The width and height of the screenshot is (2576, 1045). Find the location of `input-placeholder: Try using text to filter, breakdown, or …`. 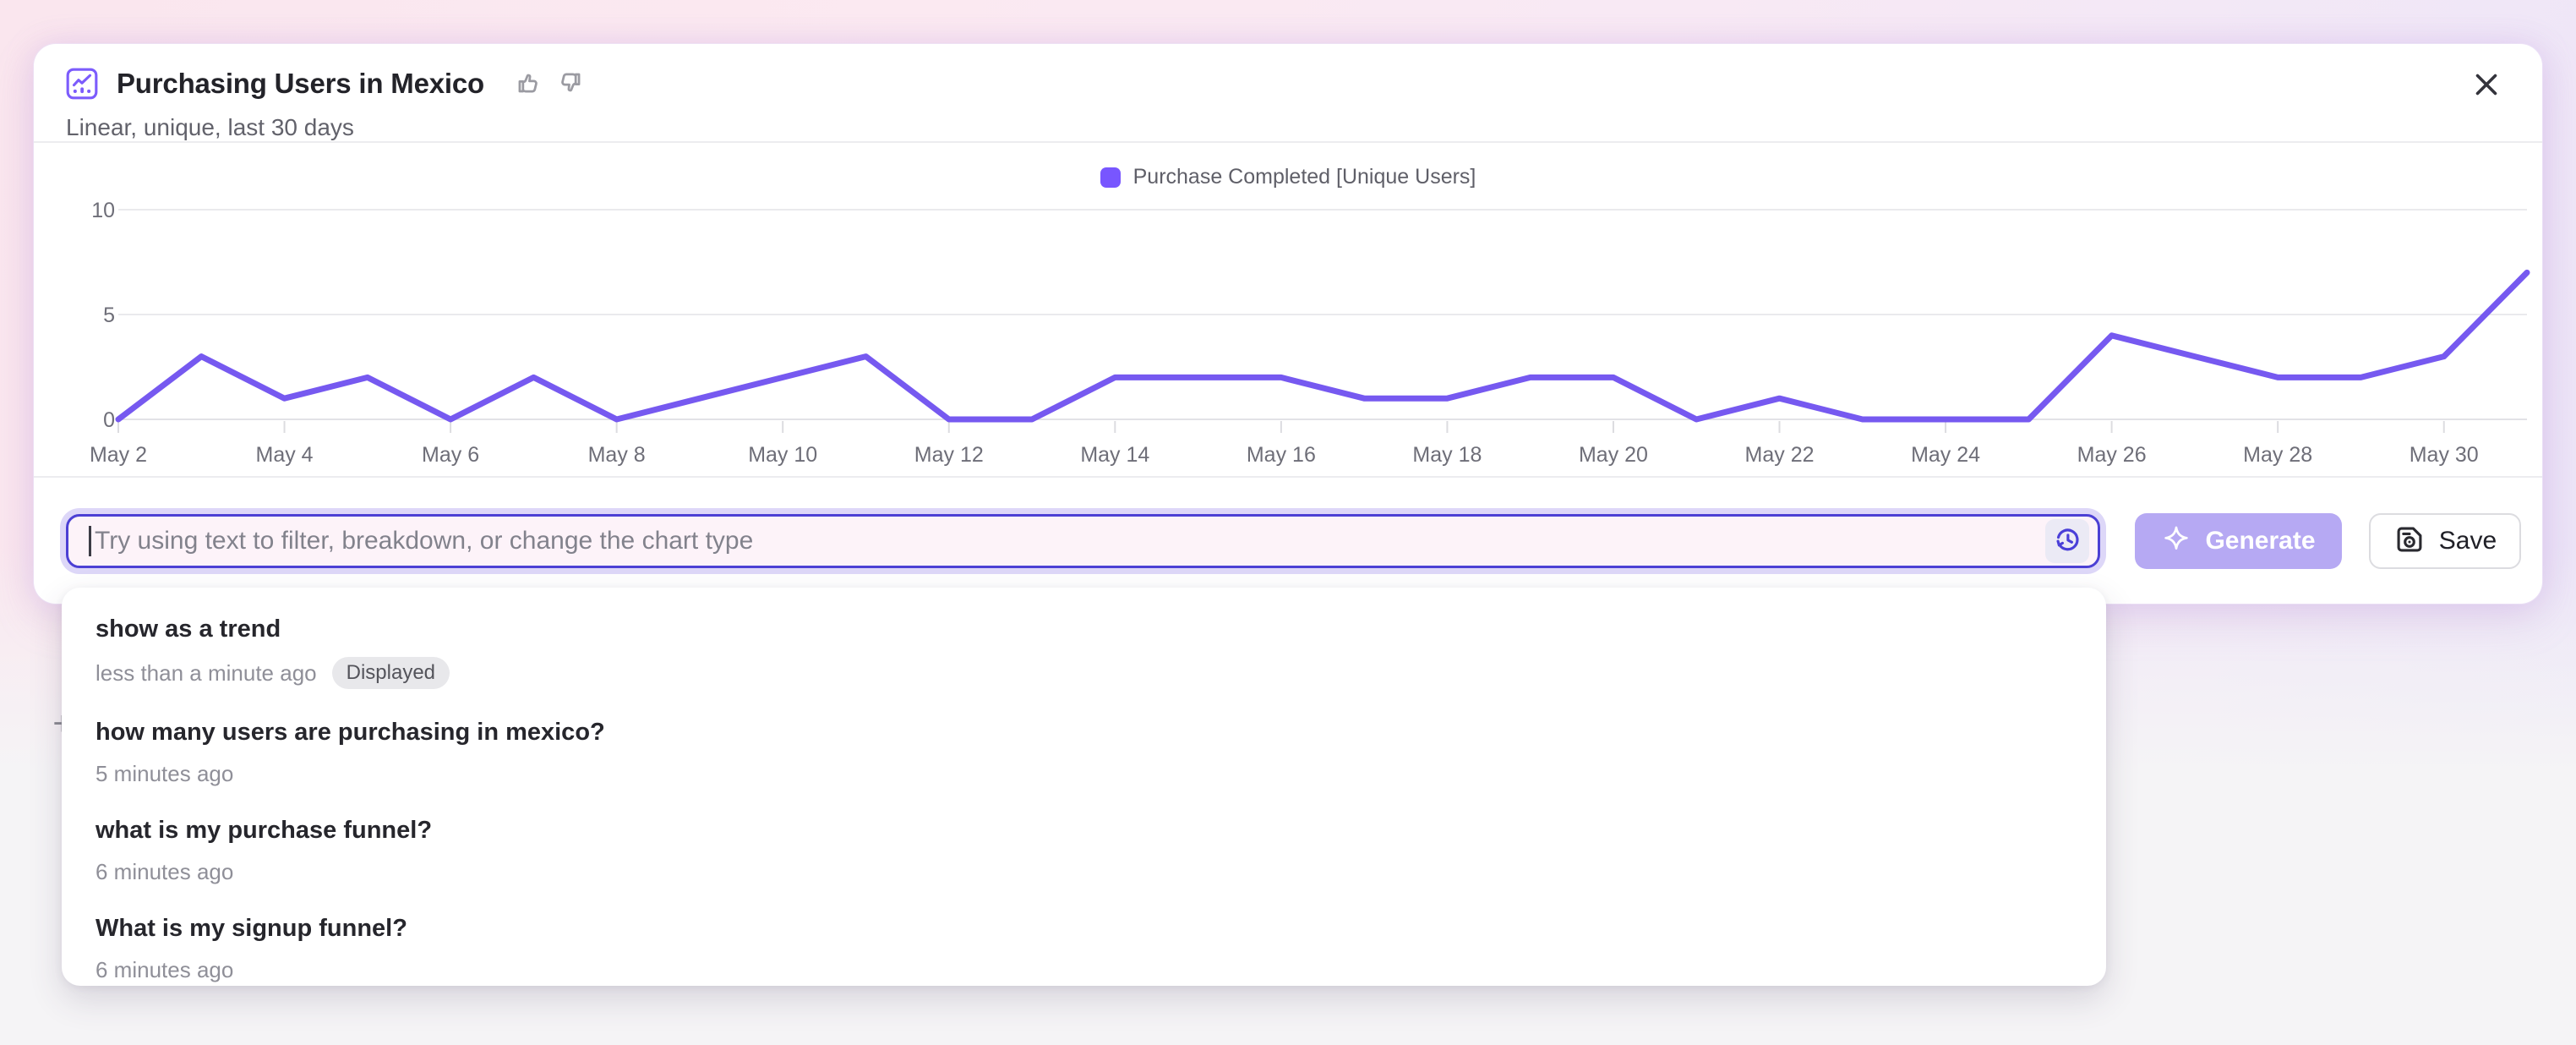

input-placeholder: Try using text to filter, breakdown, or … is located at coordinates (424, 541).